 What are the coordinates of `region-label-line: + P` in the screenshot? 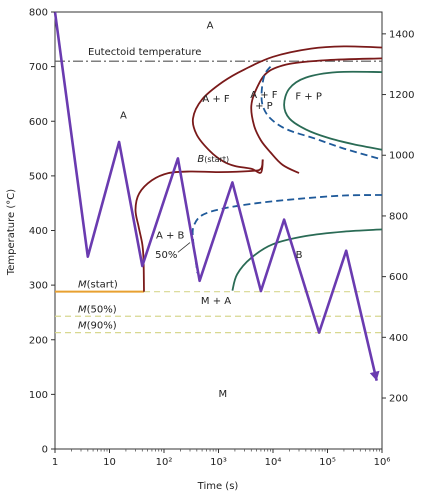 It's located at (264, 106).